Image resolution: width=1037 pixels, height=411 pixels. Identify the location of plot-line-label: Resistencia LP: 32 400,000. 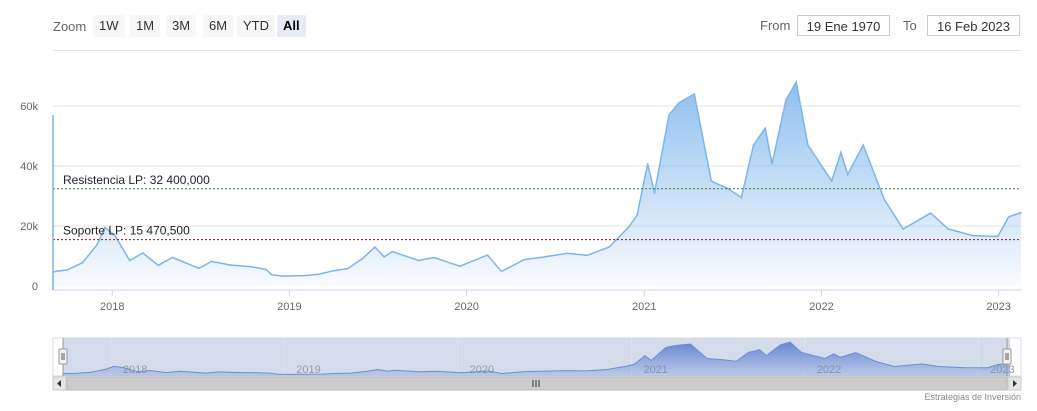
(136, 180).